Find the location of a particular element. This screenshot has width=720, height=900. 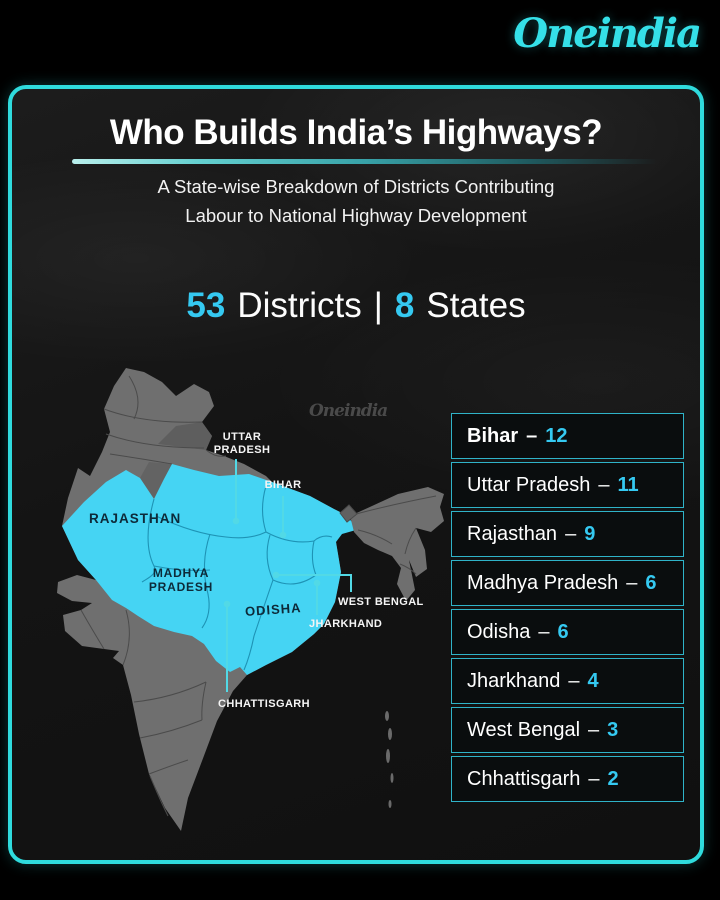

districts-label: Districts is located at coordinates (299, 305).